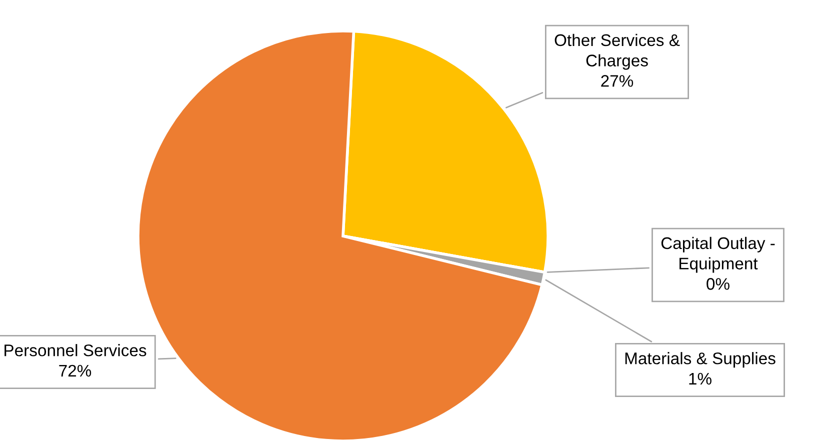  Describe the element at coordinates (718, 284) in the screenshot. I see `text: 0%` at that location.